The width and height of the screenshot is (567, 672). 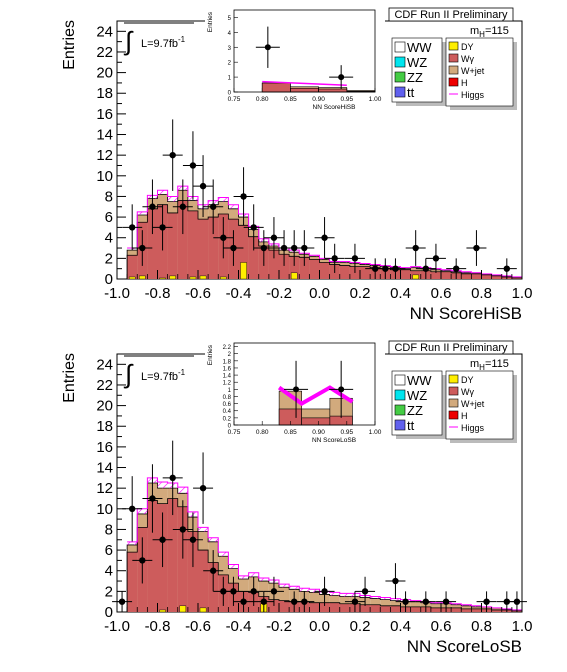 What do you see at coordinates (227, 384) in the screenshot?
I see `inset-y-tick-label: 1.2` at bounding box center [227, 384].